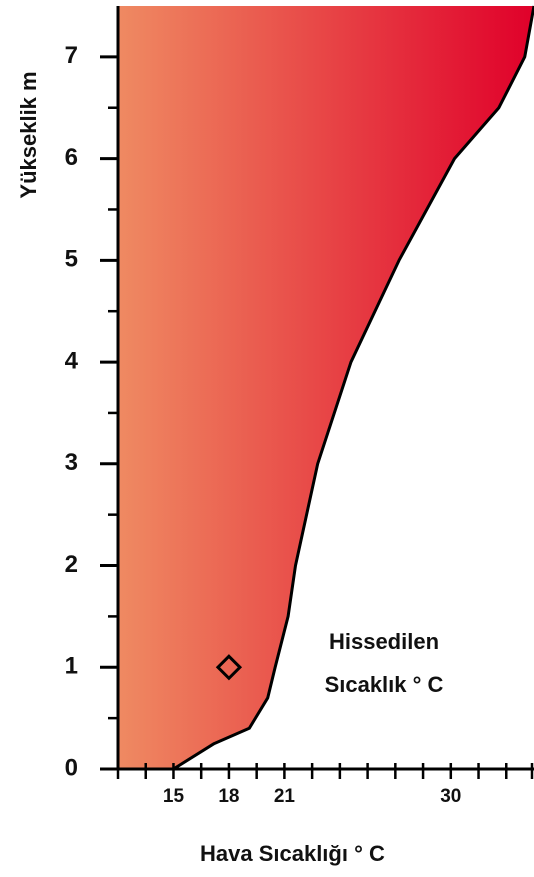  I want to click on y-tick-label: 1, so click(71, 666).